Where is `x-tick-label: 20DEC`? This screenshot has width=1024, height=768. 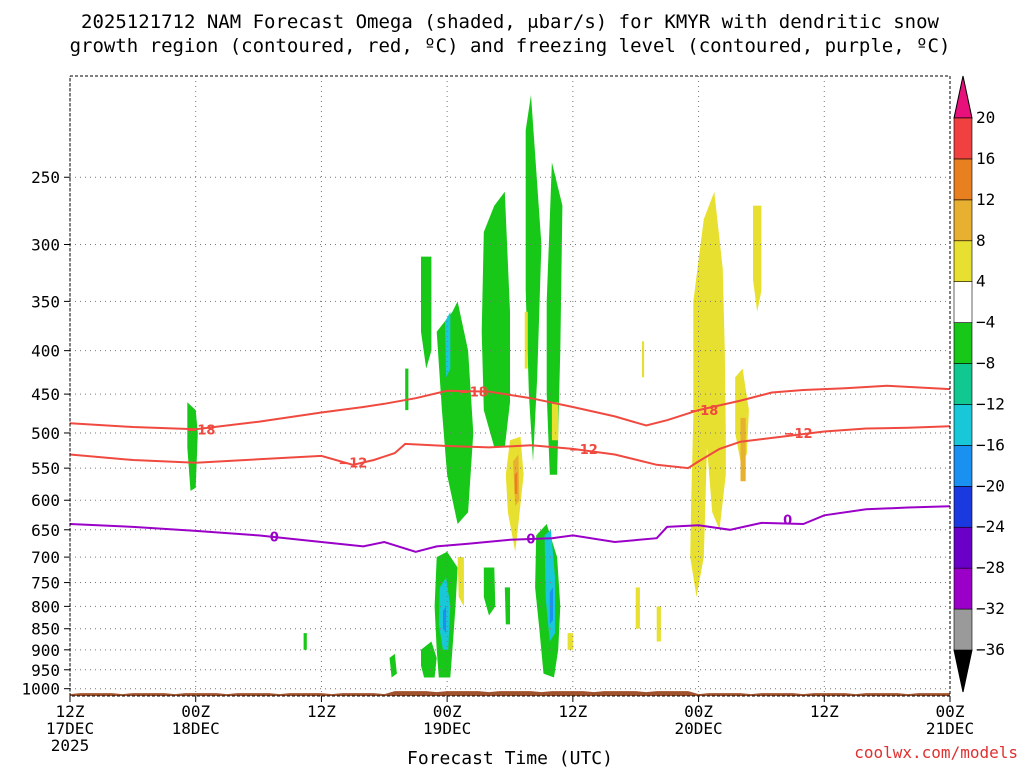 x-tick-label: 20DEC is located at coordinates (698, 728).